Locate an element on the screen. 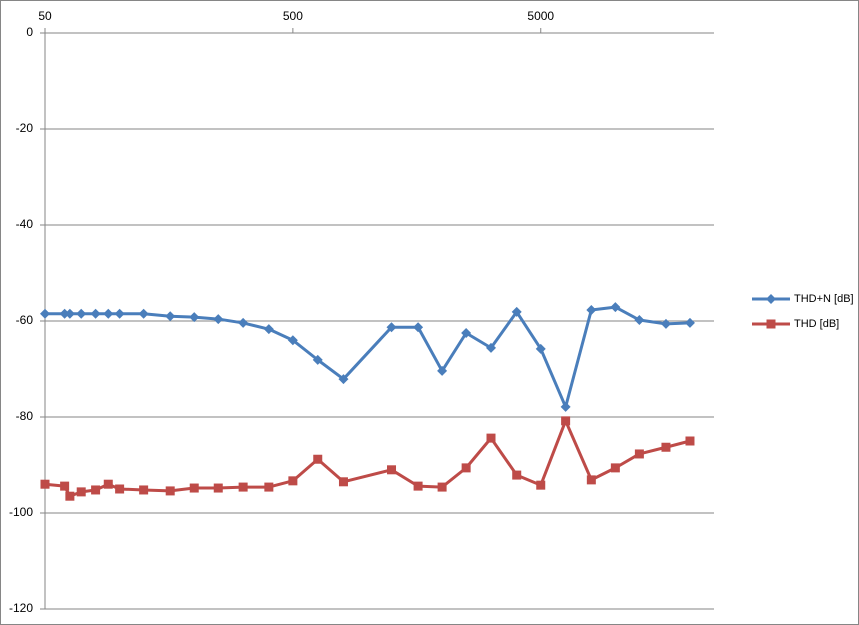 The image size is (859, 625). y-tick-label: -80 is located at coordinates (25, 416).